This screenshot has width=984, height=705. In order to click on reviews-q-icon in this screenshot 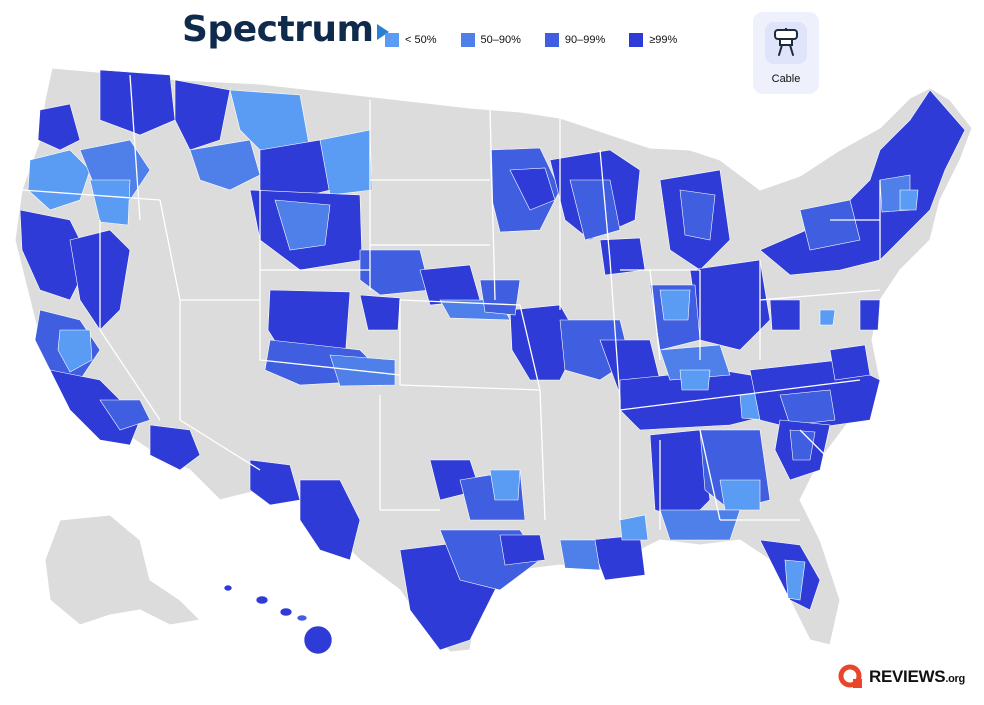, I will do `click(850, 676)`.